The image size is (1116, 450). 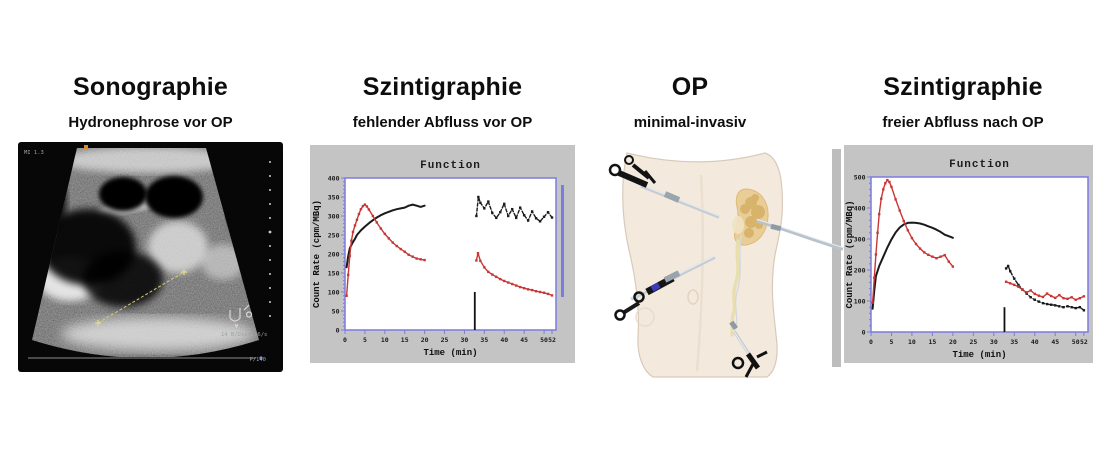 I want to click on x-tick-label: 50, so click(x=544, y=340).